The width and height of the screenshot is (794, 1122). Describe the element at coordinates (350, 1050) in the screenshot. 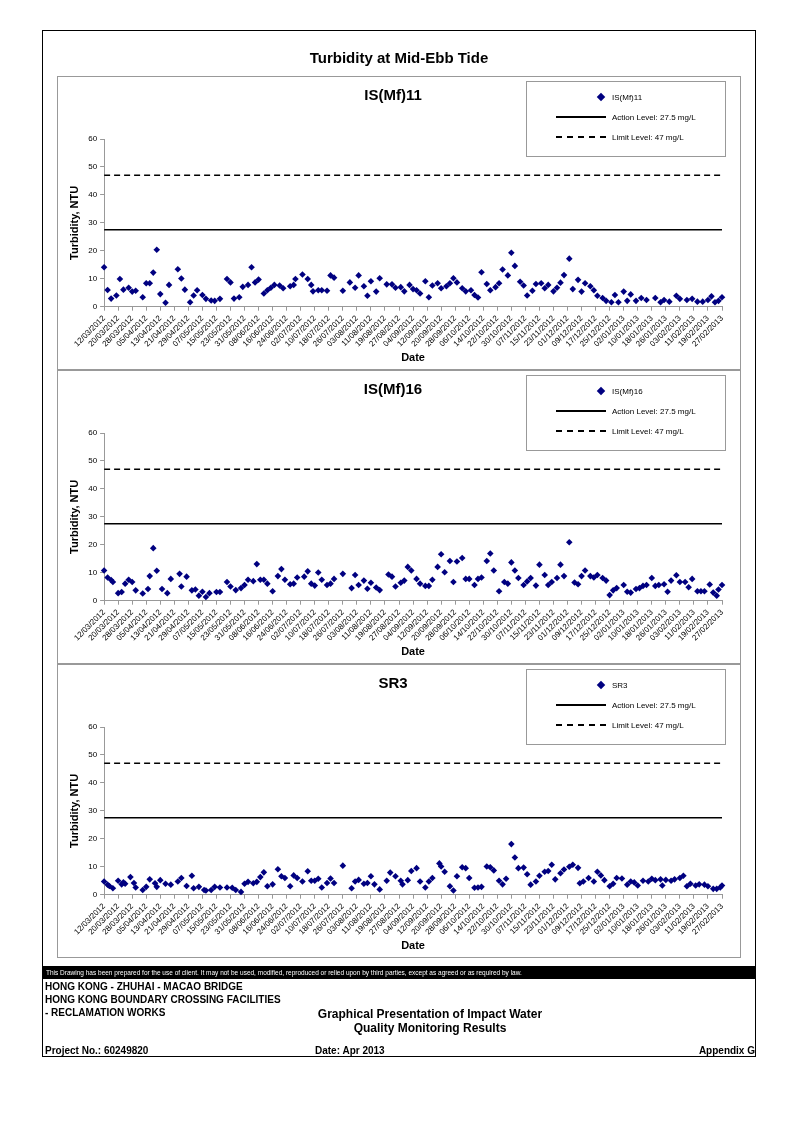

I see `text: Date: Apr 2013` at that location.